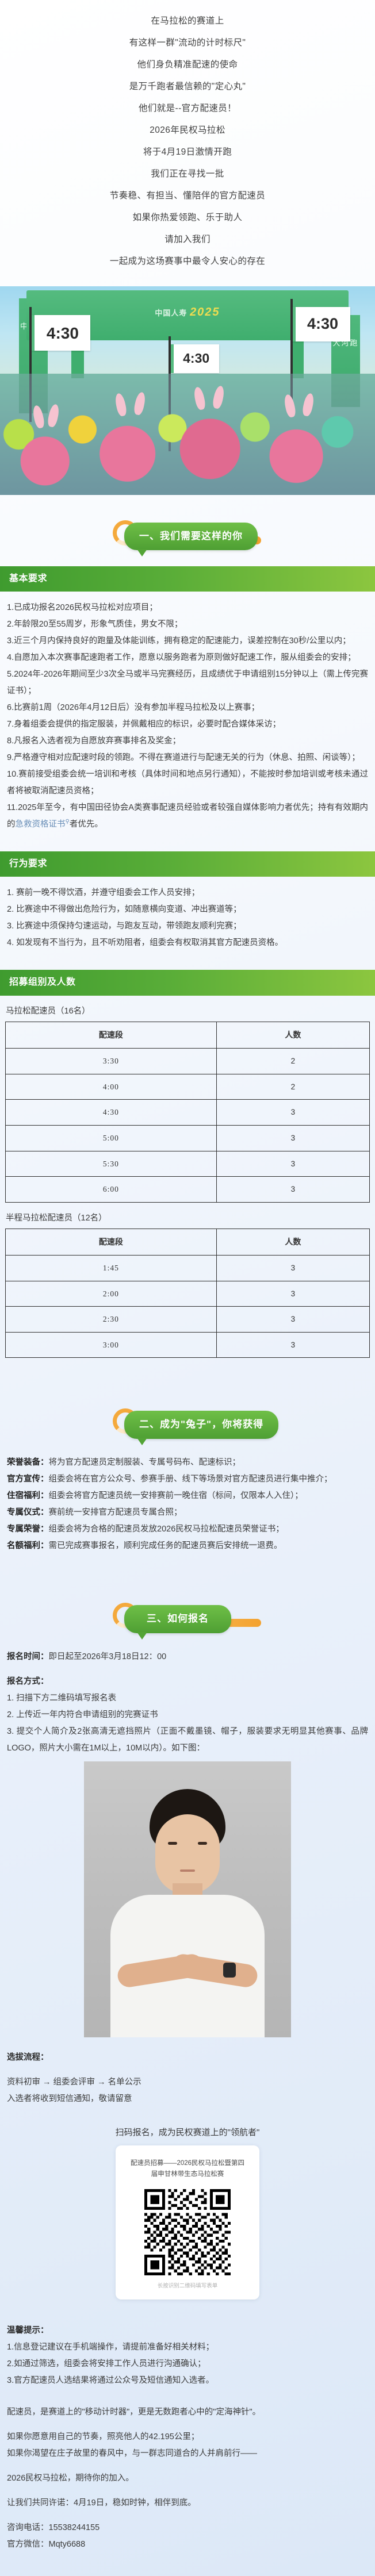  Describe the element at coordinates (177, 1623) in the screenshot. I see `section-title-3-label: 三、如何报名` at that location.